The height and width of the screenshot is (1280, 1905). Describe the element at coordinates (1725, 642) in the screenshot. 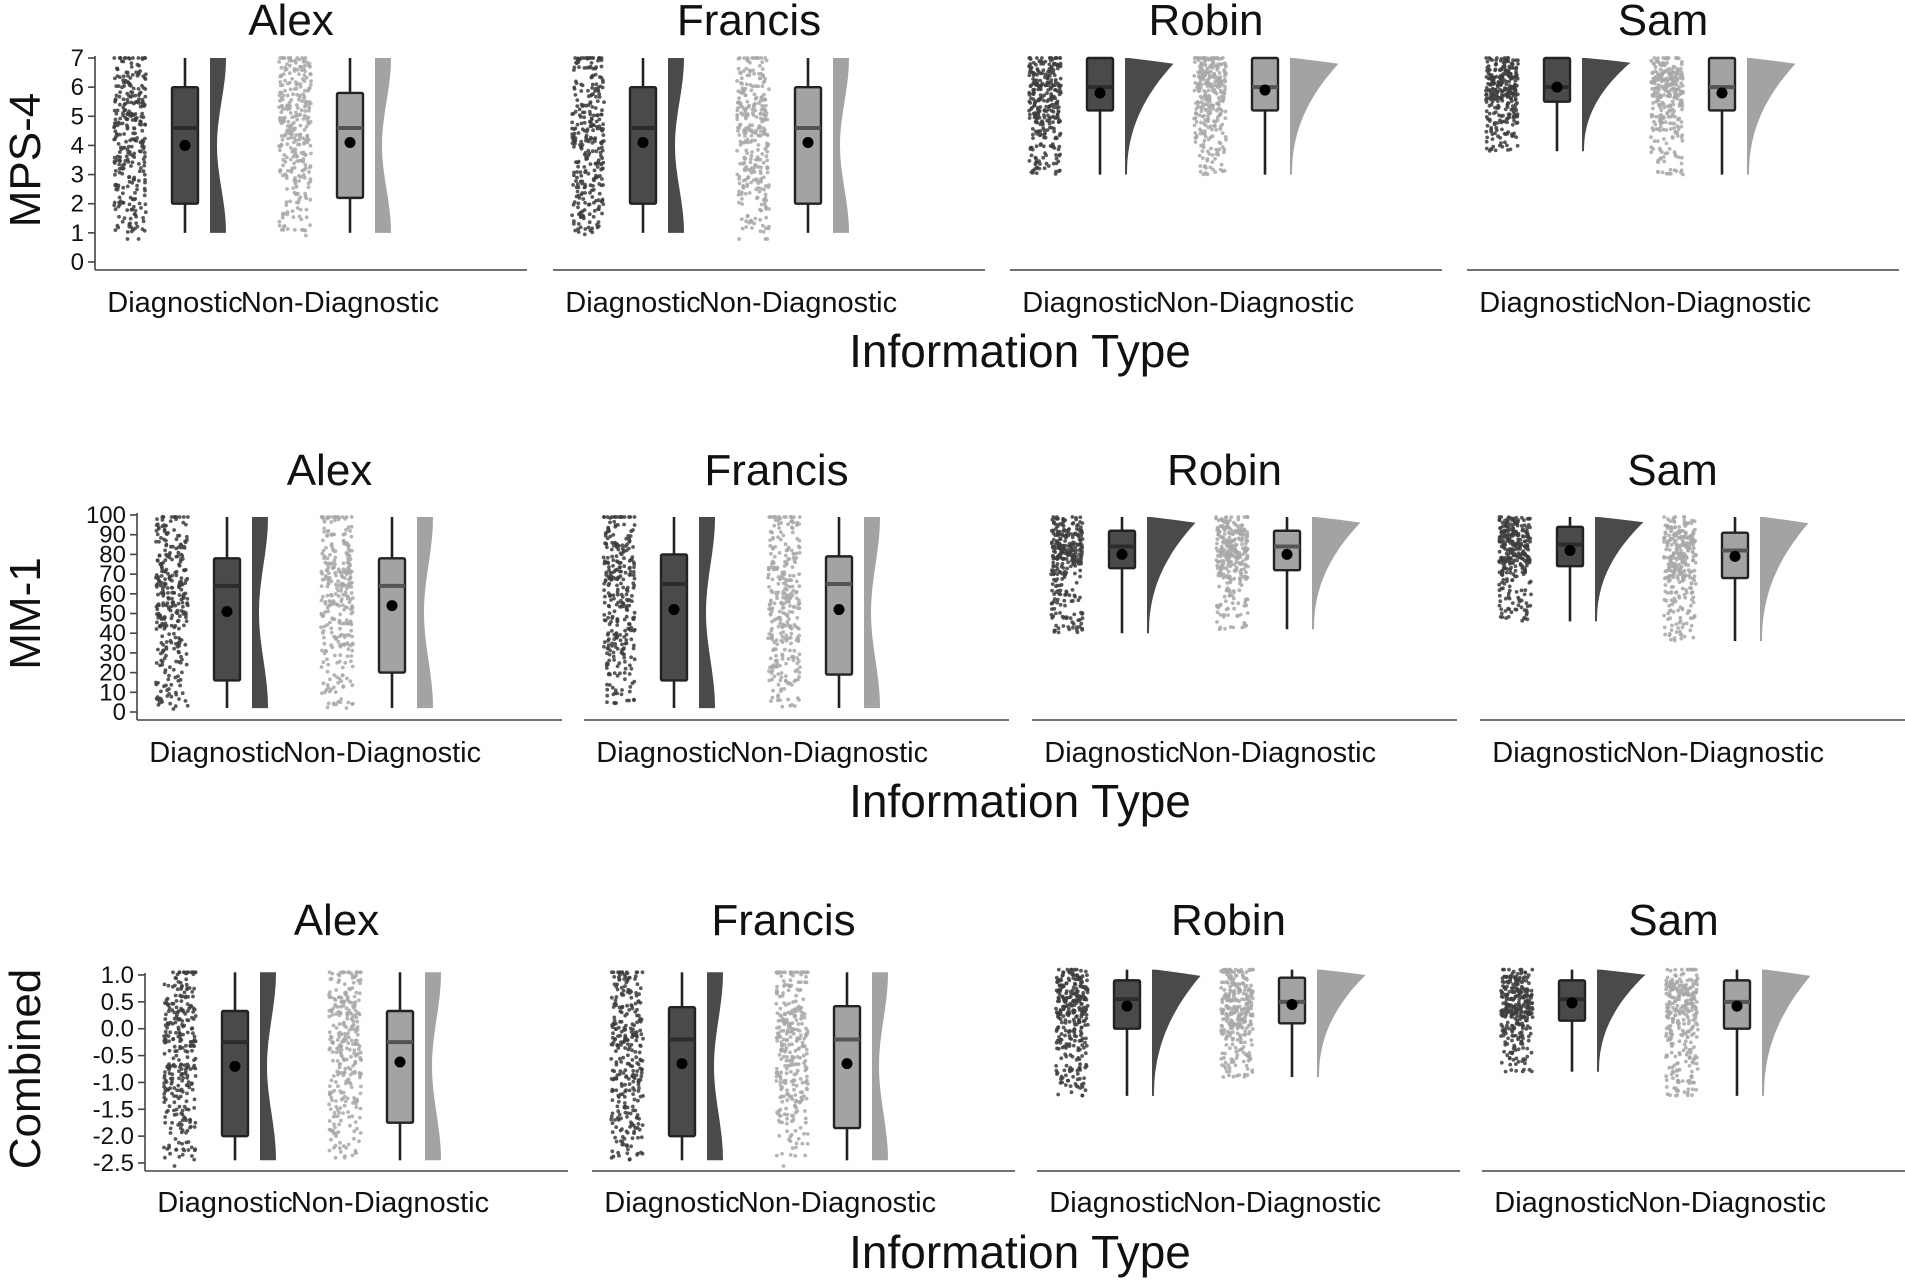

I see `group-non-diagnostic: Non-Diagnostic` at that location.